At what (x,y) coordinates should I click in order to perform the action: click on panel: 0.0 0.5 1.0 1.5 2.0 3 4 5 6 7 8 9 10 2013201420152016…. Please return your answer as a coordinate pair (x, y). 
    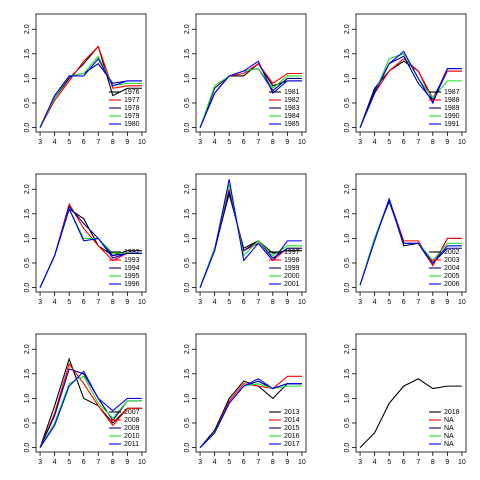
    Looking at the image, I should click on (245, 399).